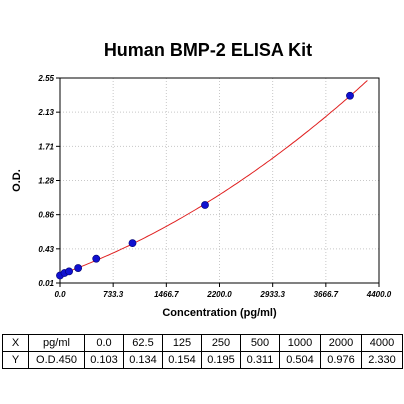  What do you see at coordinates (46, 181) in the screenshot?
I see `y-tick-label: 1.28` at bounding box center [46, 181].